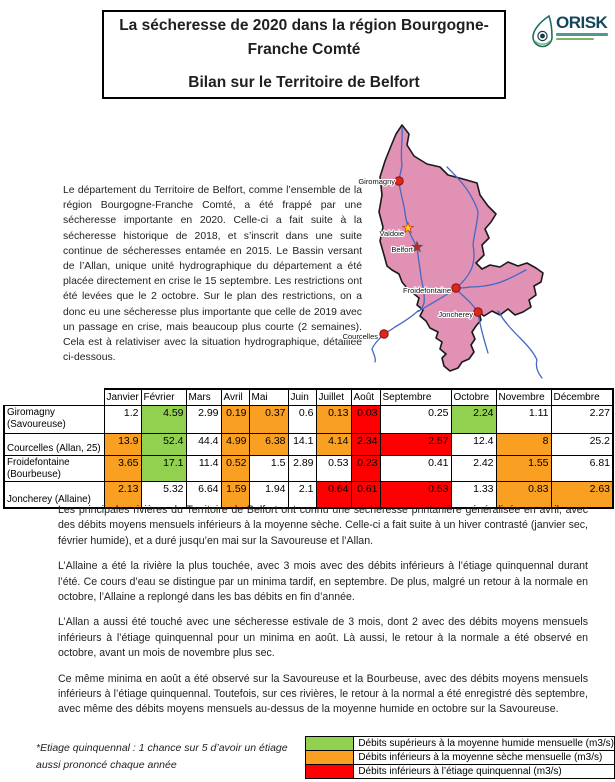 The height and width of the screenshot is (782, 615). I want to click on month-header: Septembre, so click(415, 397).